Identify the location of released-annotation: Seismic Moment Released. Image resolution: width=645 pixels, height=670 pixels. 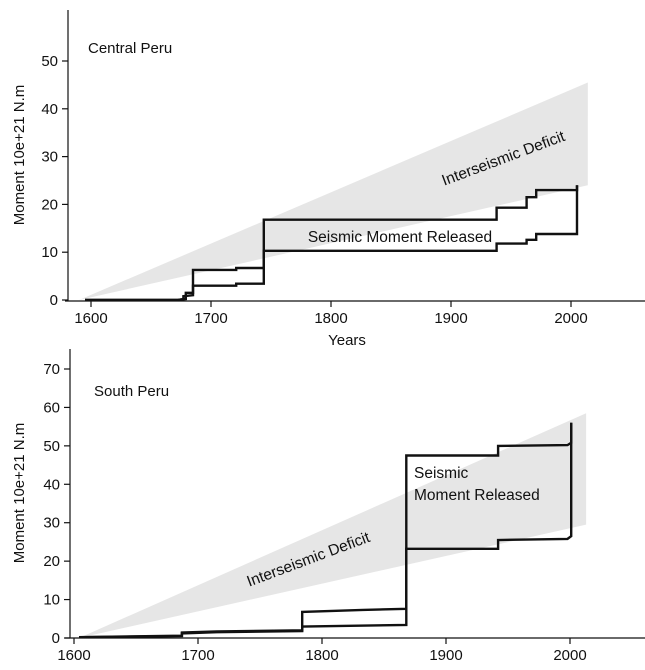
(400, 237).